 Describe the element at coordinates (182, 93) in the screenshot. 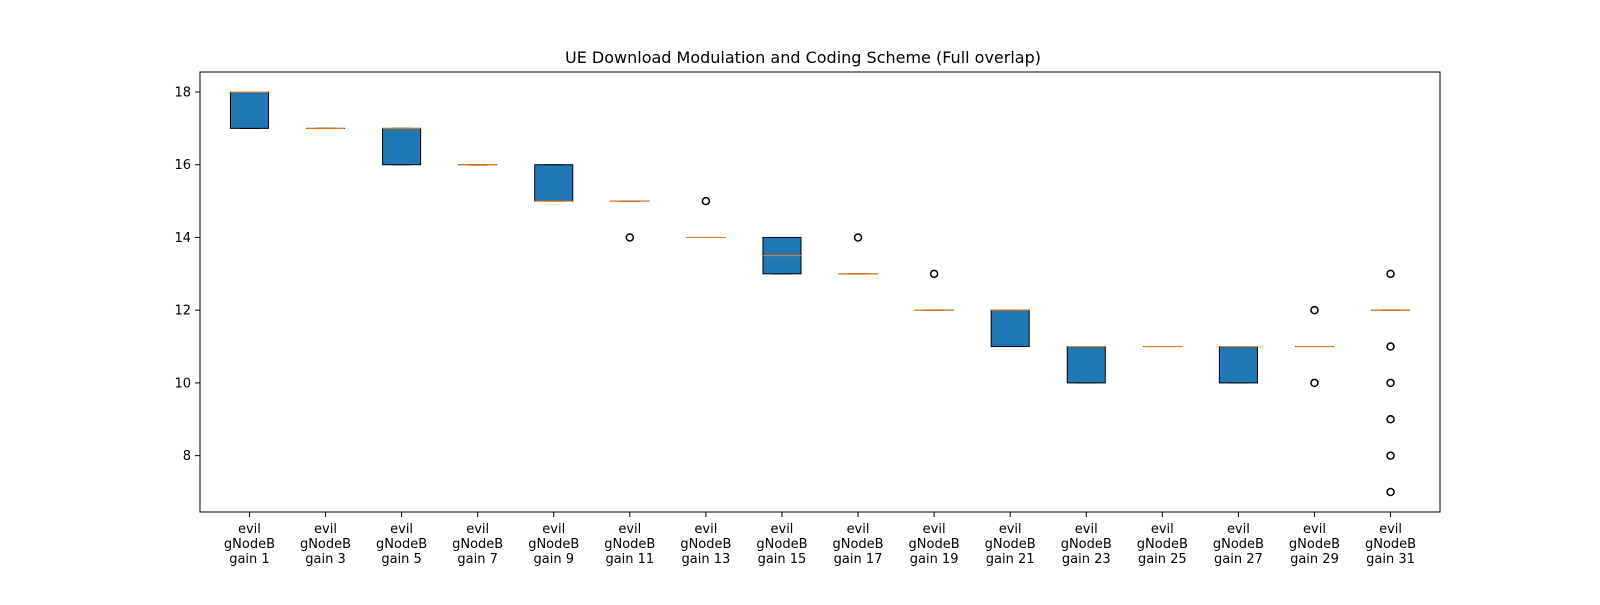

I see `y-tick-label: 18` at that location.